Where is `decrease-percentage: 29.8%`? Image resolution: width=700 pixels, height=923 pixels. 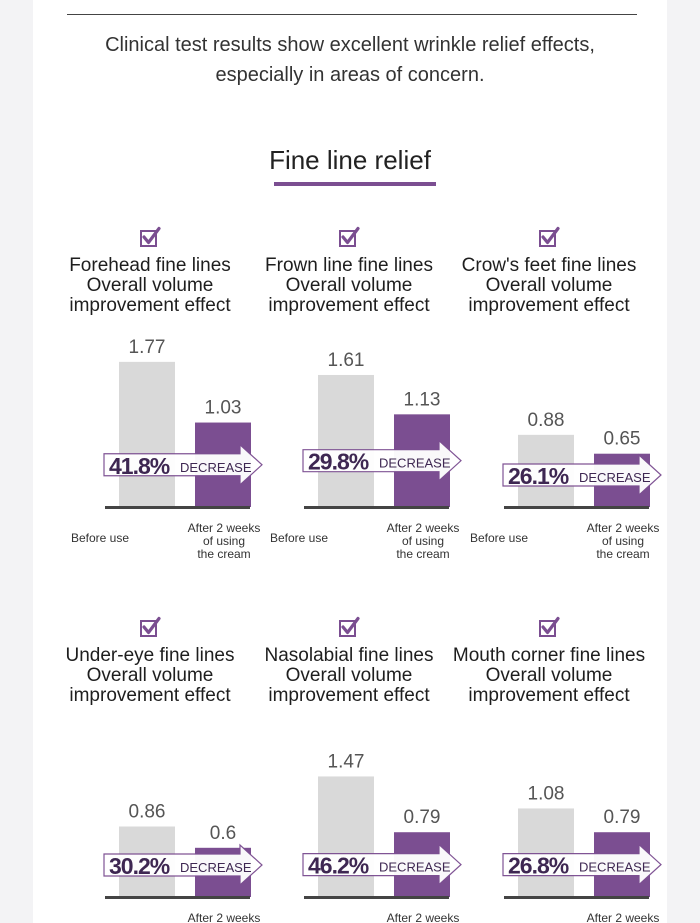
decrease-percentage: 29.8% is located at coordinates (338, 462).